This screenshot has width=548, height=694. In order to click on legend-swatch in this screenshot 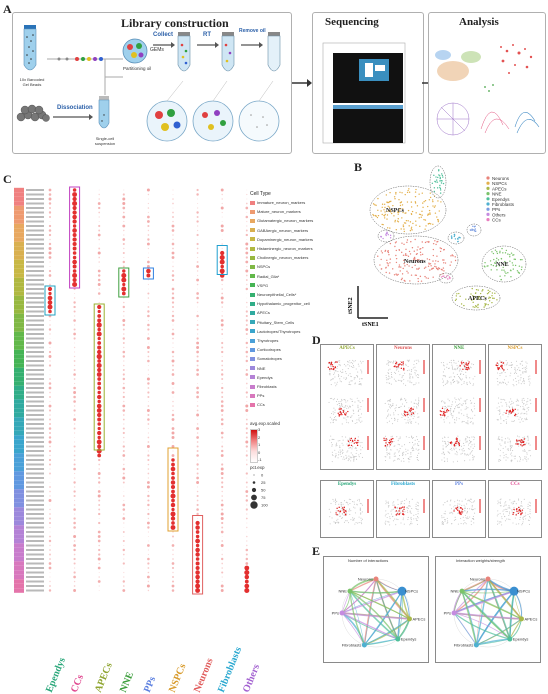, I will do `click(252, 340)`.